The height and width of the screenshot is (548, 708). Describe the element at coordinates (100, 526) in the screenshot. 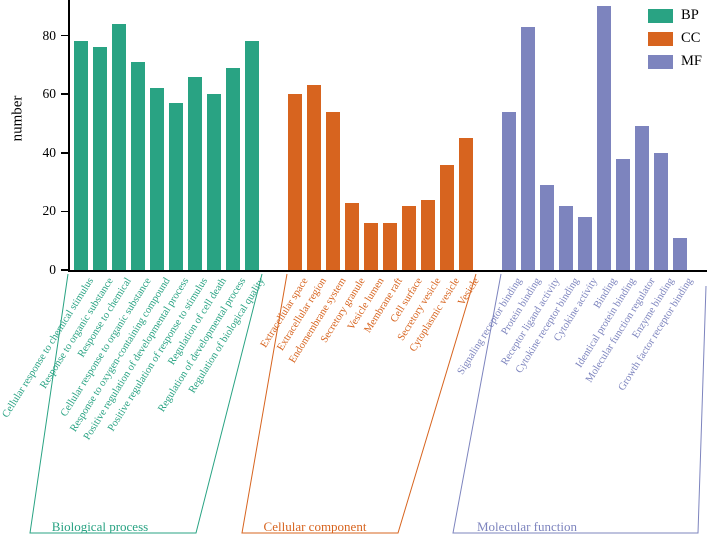

I see `group-label: Biological process` at that location.